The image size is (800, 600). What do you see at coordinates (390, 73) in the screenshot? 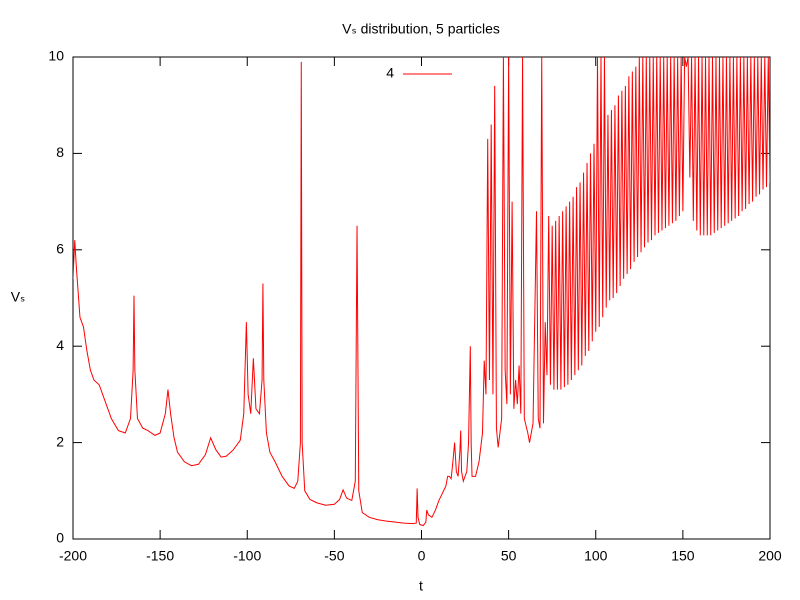
I see `legend-label: 4` at bounding box center [390, 73].